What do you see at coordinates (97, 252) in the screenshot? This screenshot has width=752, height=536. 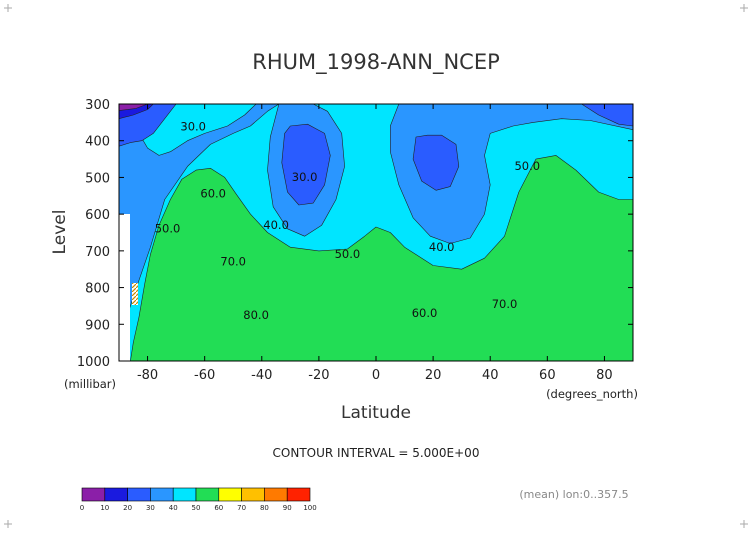 I see `y-tick-label: 700` at bounding box center [97, 252].